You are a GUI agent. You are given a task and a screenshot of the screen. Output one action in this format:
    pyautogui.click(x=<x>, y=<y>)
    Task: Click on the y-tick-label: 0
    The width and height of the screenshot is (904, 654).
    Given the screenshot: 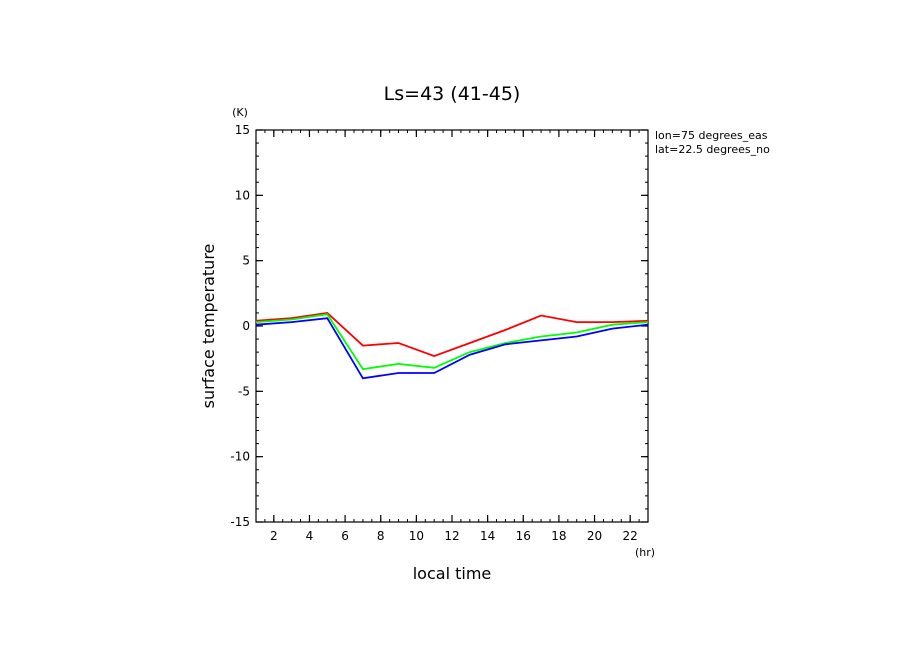 What is the action you would take?
    pyautogui.click(x=246, y=326)
    